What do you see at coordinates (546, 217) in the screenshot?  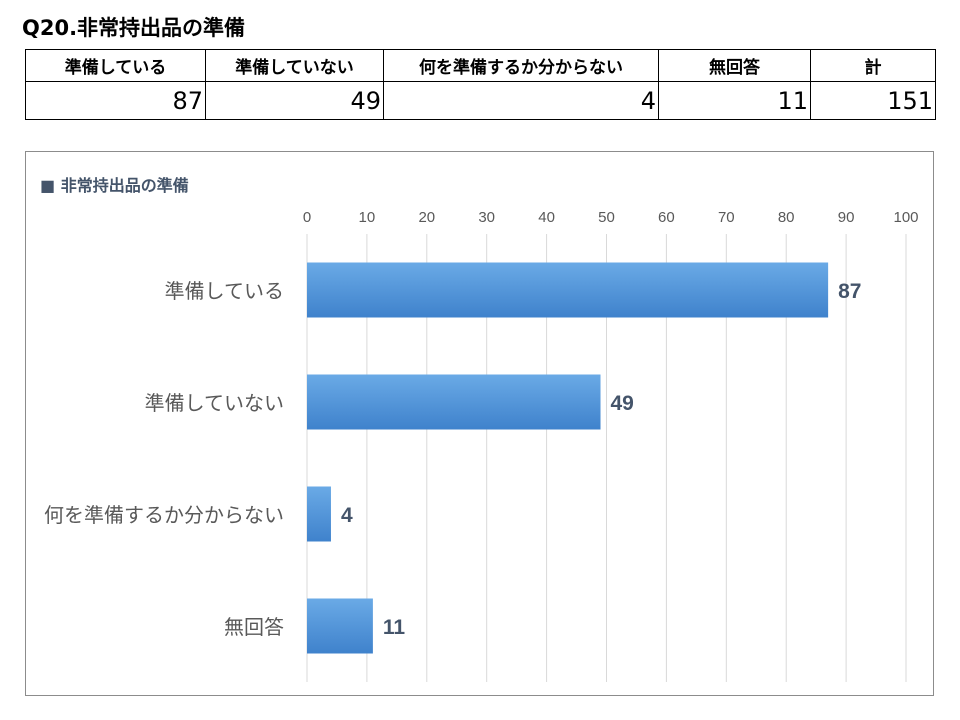 I see `x-tick-label: 40` at bounding box center [546, 217].